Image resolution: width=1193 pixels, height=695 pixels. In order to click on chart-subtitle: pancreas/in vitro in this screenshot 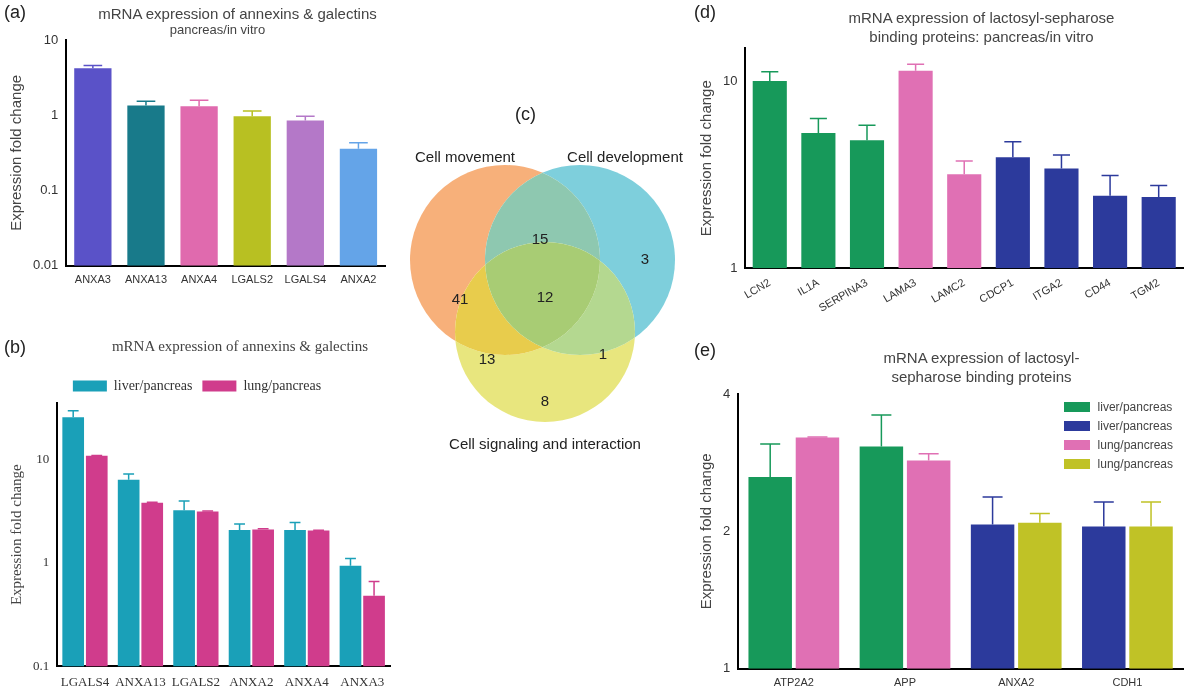, I will do `click(217, 29)`.